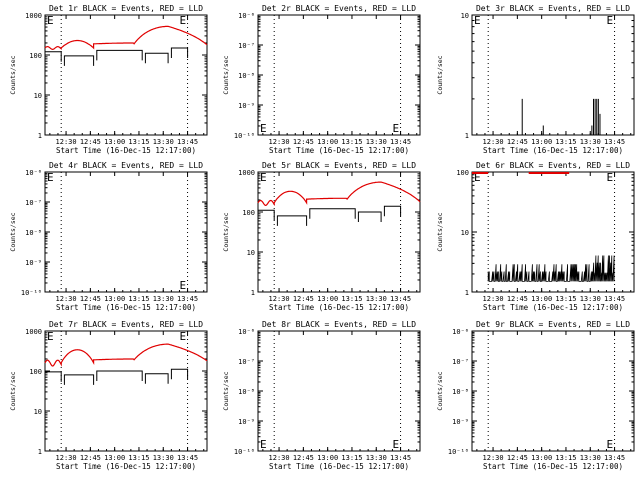 This screenshot has height=480, width=640. Describe the element at coordinates (553, 8) in the screenshot. I see `panel-title: Det 3r BLACK = Events, RED = LLD` at that location.